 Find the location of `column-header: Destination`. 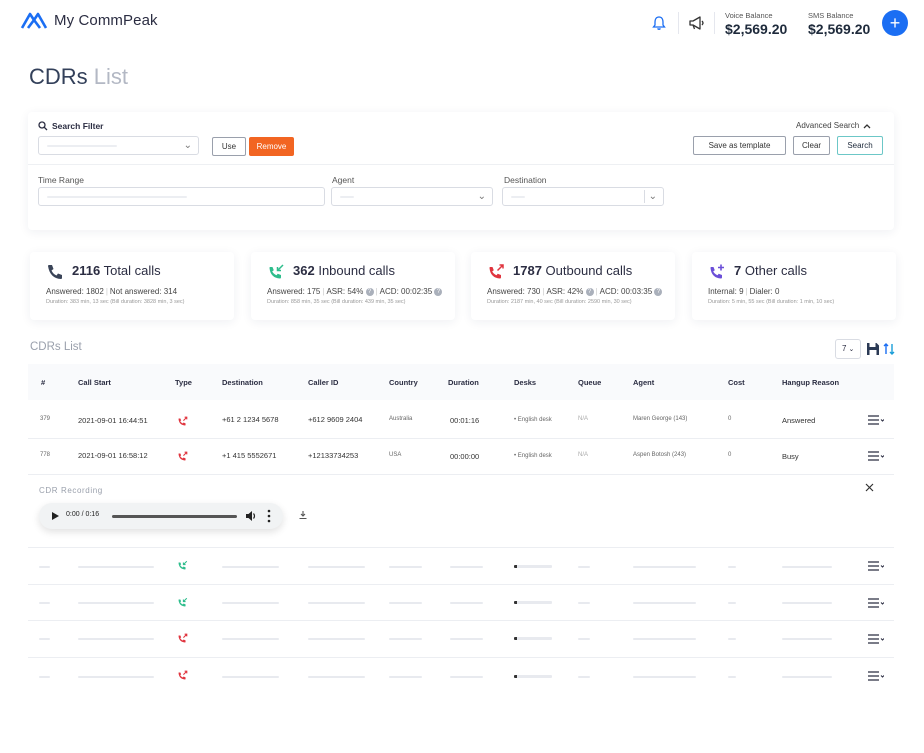

column-header: Destination is located at coordinates (242, 382).